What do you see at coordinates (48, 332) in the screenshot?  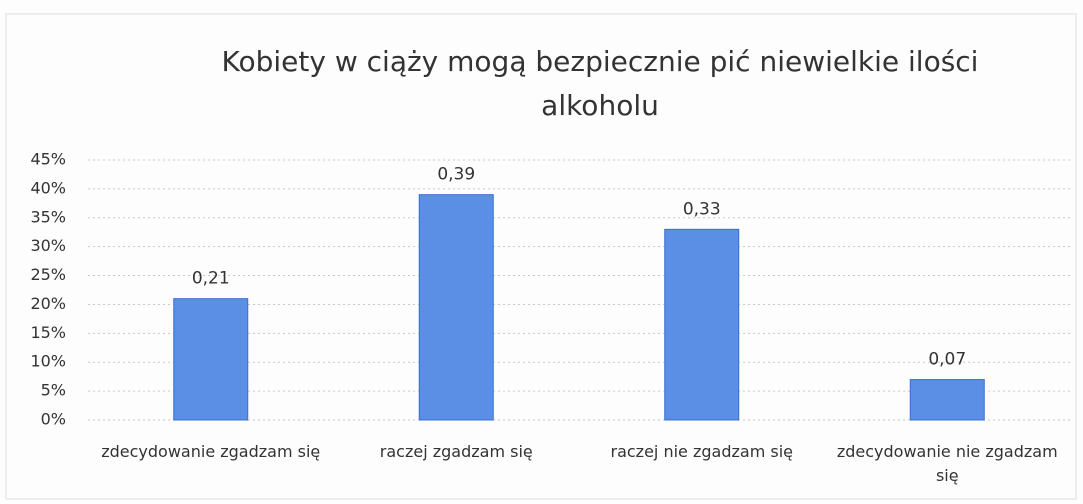 I see `y-tick-label: 15%` at bounding box center [48, 332].